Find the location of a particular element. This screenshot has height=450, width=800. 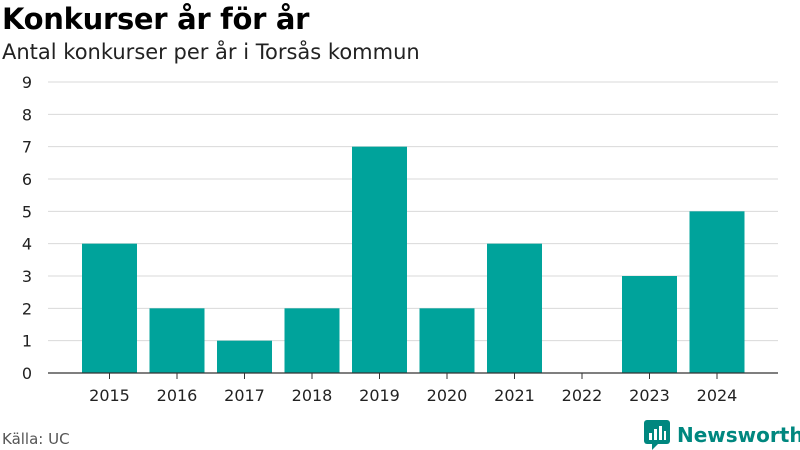

y-tick-label: 8 is located at coordinates (27, 114).